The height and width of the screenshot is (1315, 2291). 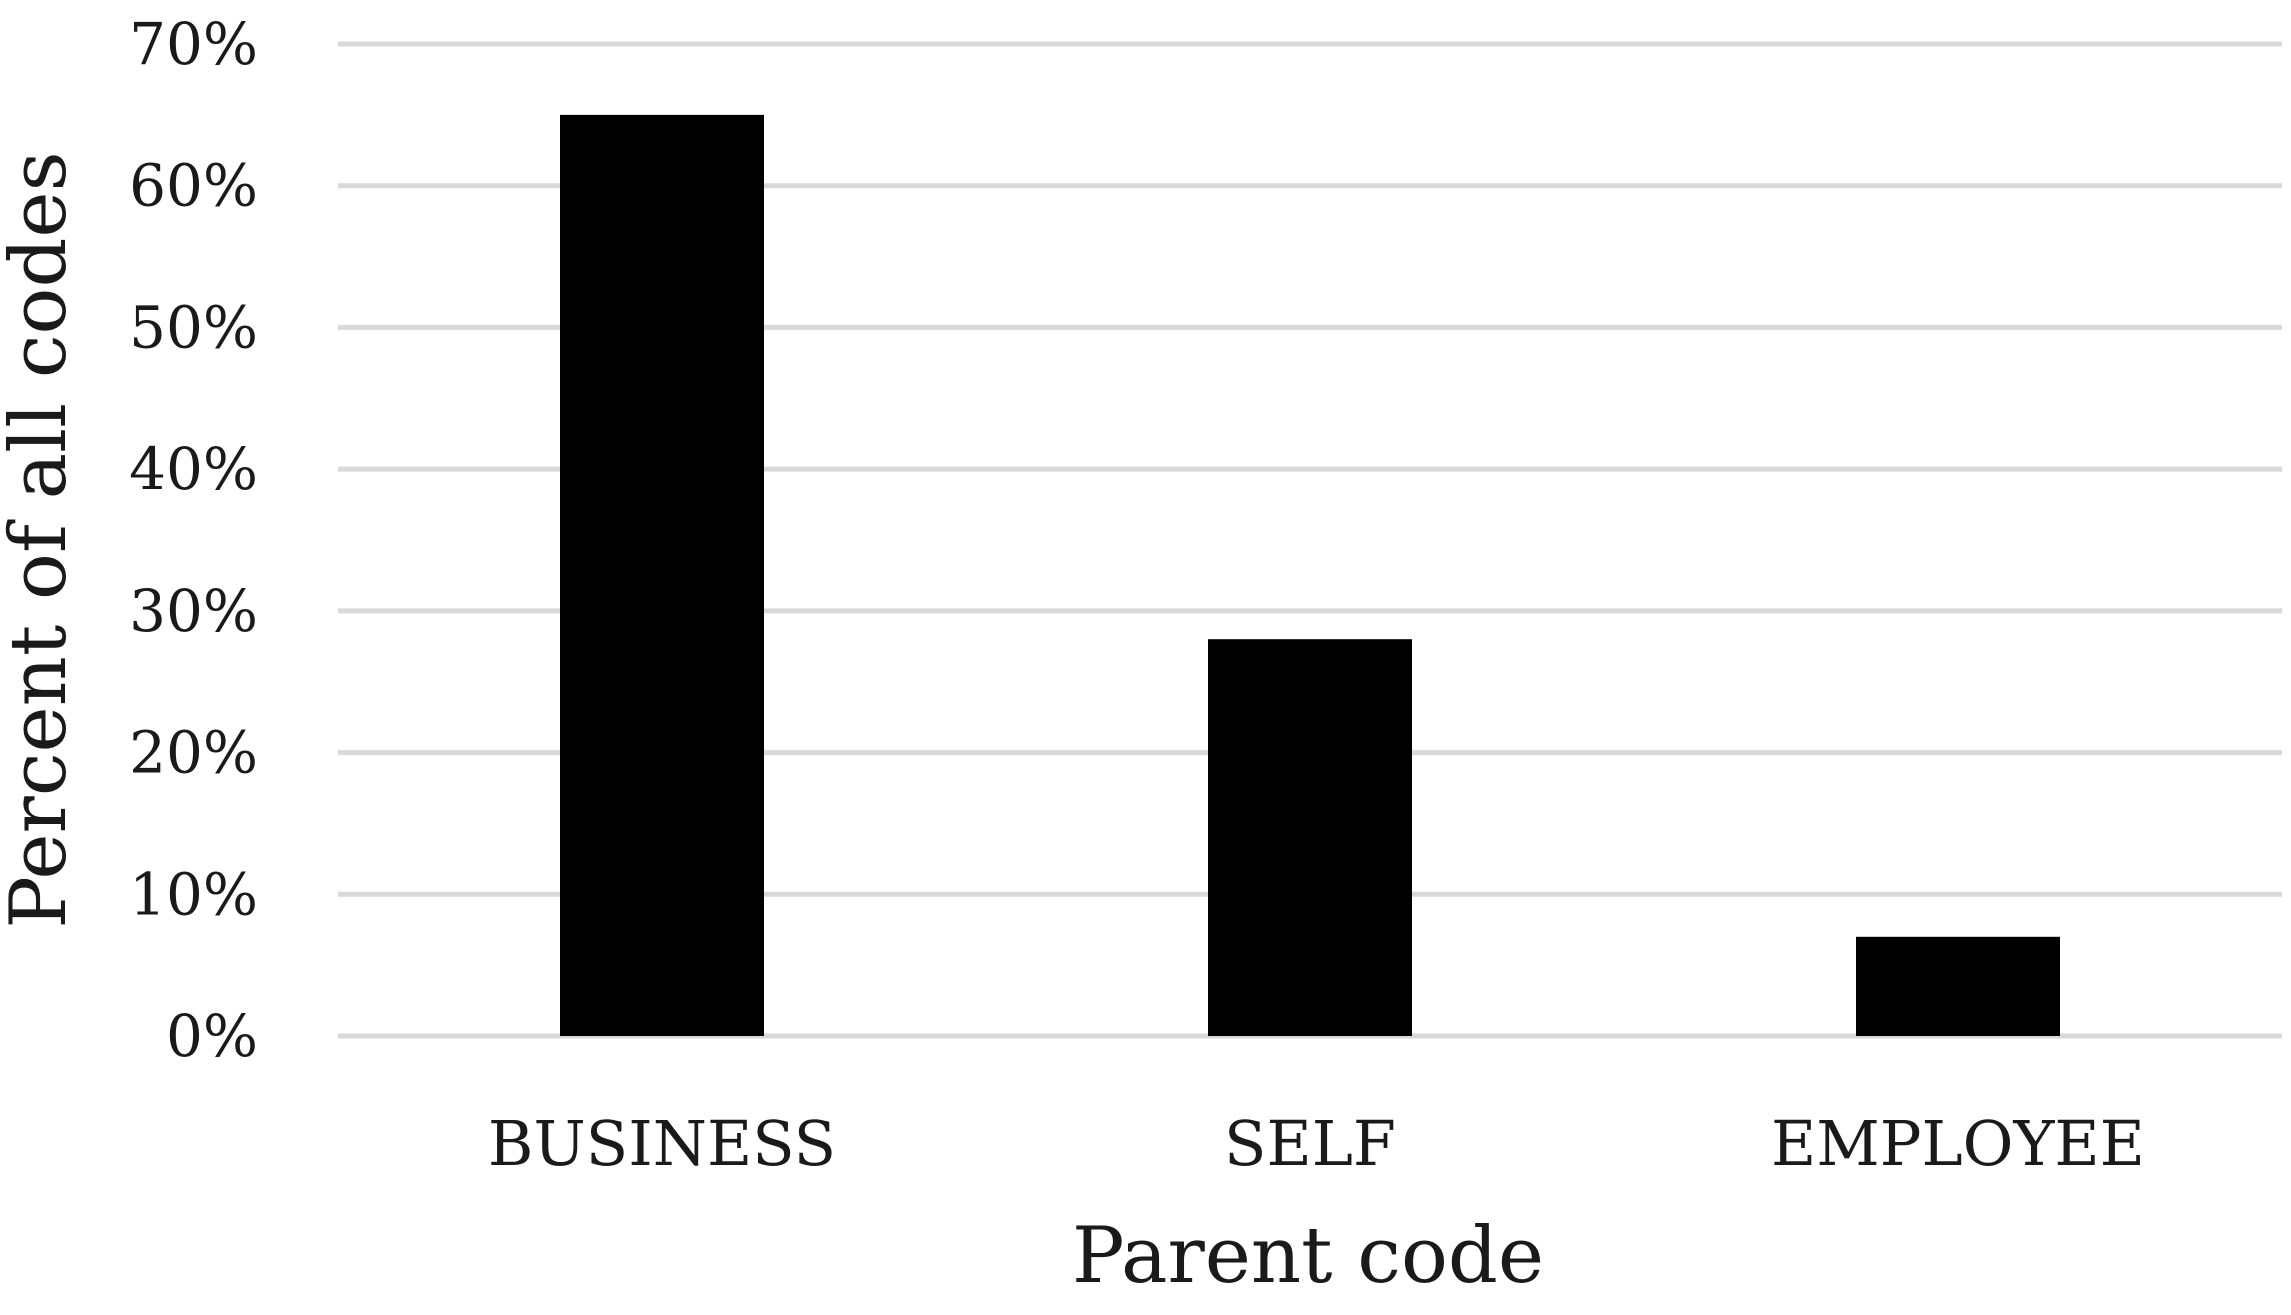 What do you see at coordinates (1958, 986) in the screenshot?
I see `bar-employee` at bounding box center [1958, 986].